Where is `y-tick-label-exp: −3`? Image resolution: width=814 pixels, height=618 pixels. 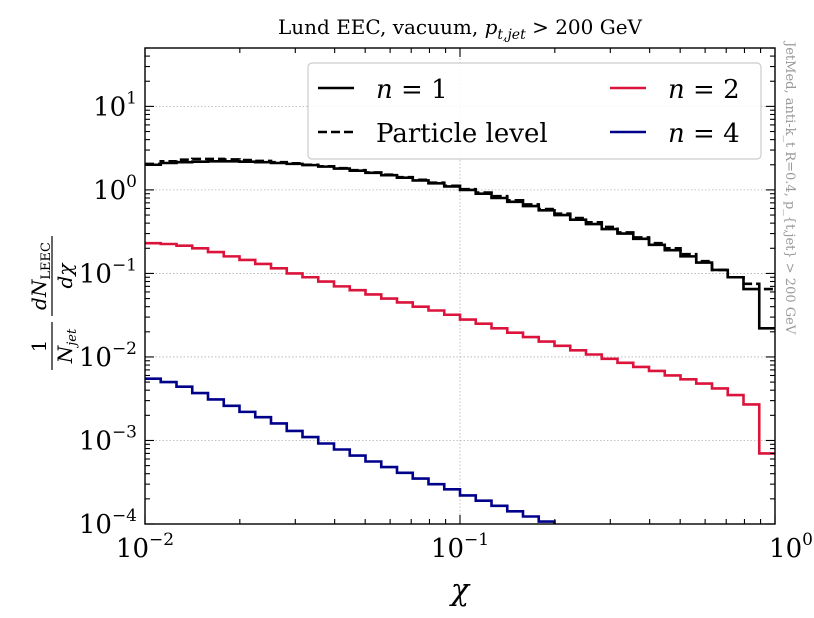
y-tick-label-exp: −3 is located at coordinates (124, 432).